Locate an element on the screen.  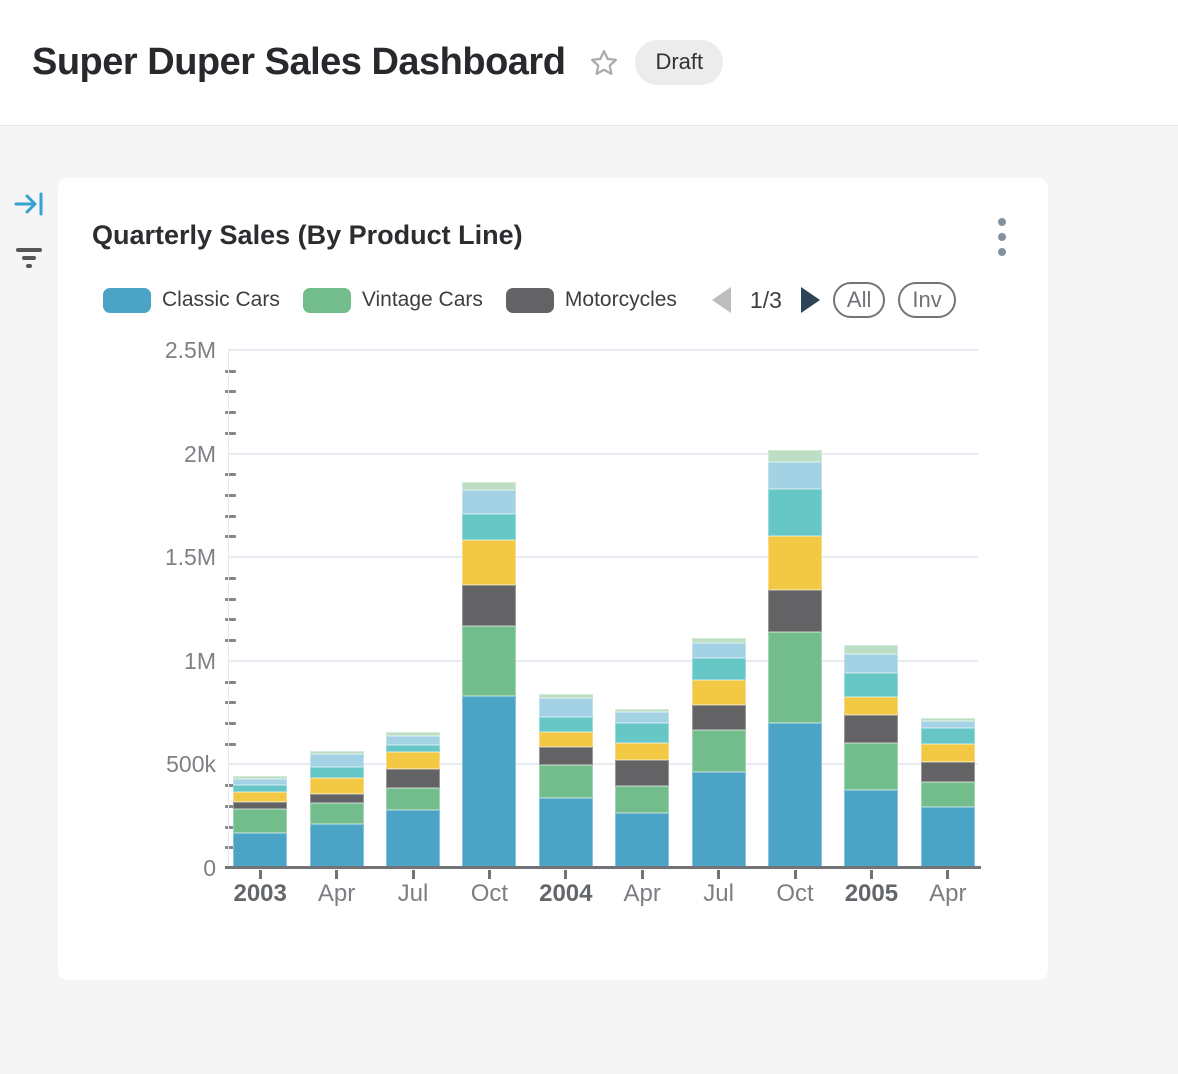
x-axis-label: Apr is located at coordinates (948, 893).